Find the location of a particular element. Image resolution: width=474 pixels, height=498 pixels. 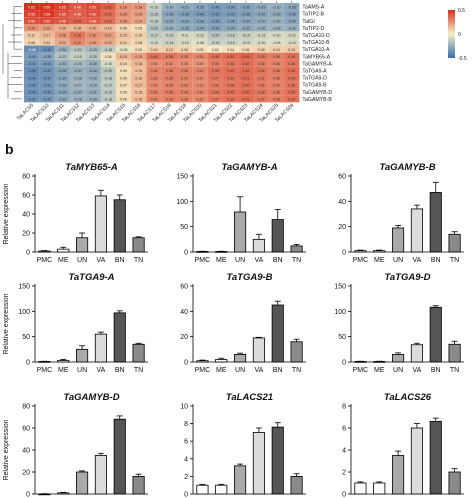

y-tick-label: 0 is located at coordinates (28, 253).